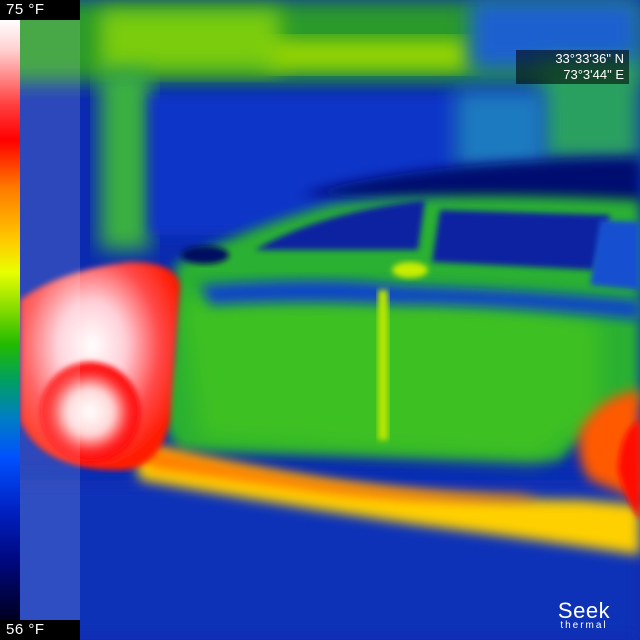 This screenshot has width=640, height=640. Describe the element at coordinates (584, 625) in the screenshot. I see `brand-subtitle: thermal` at that location.